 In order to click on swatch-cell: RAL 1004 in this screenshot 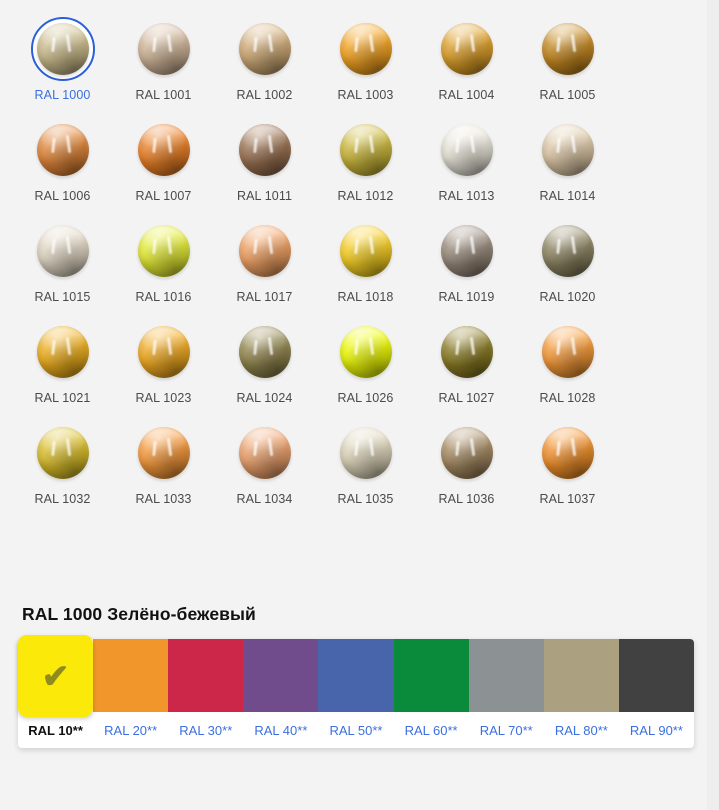, I will do `click(466, 62)`.